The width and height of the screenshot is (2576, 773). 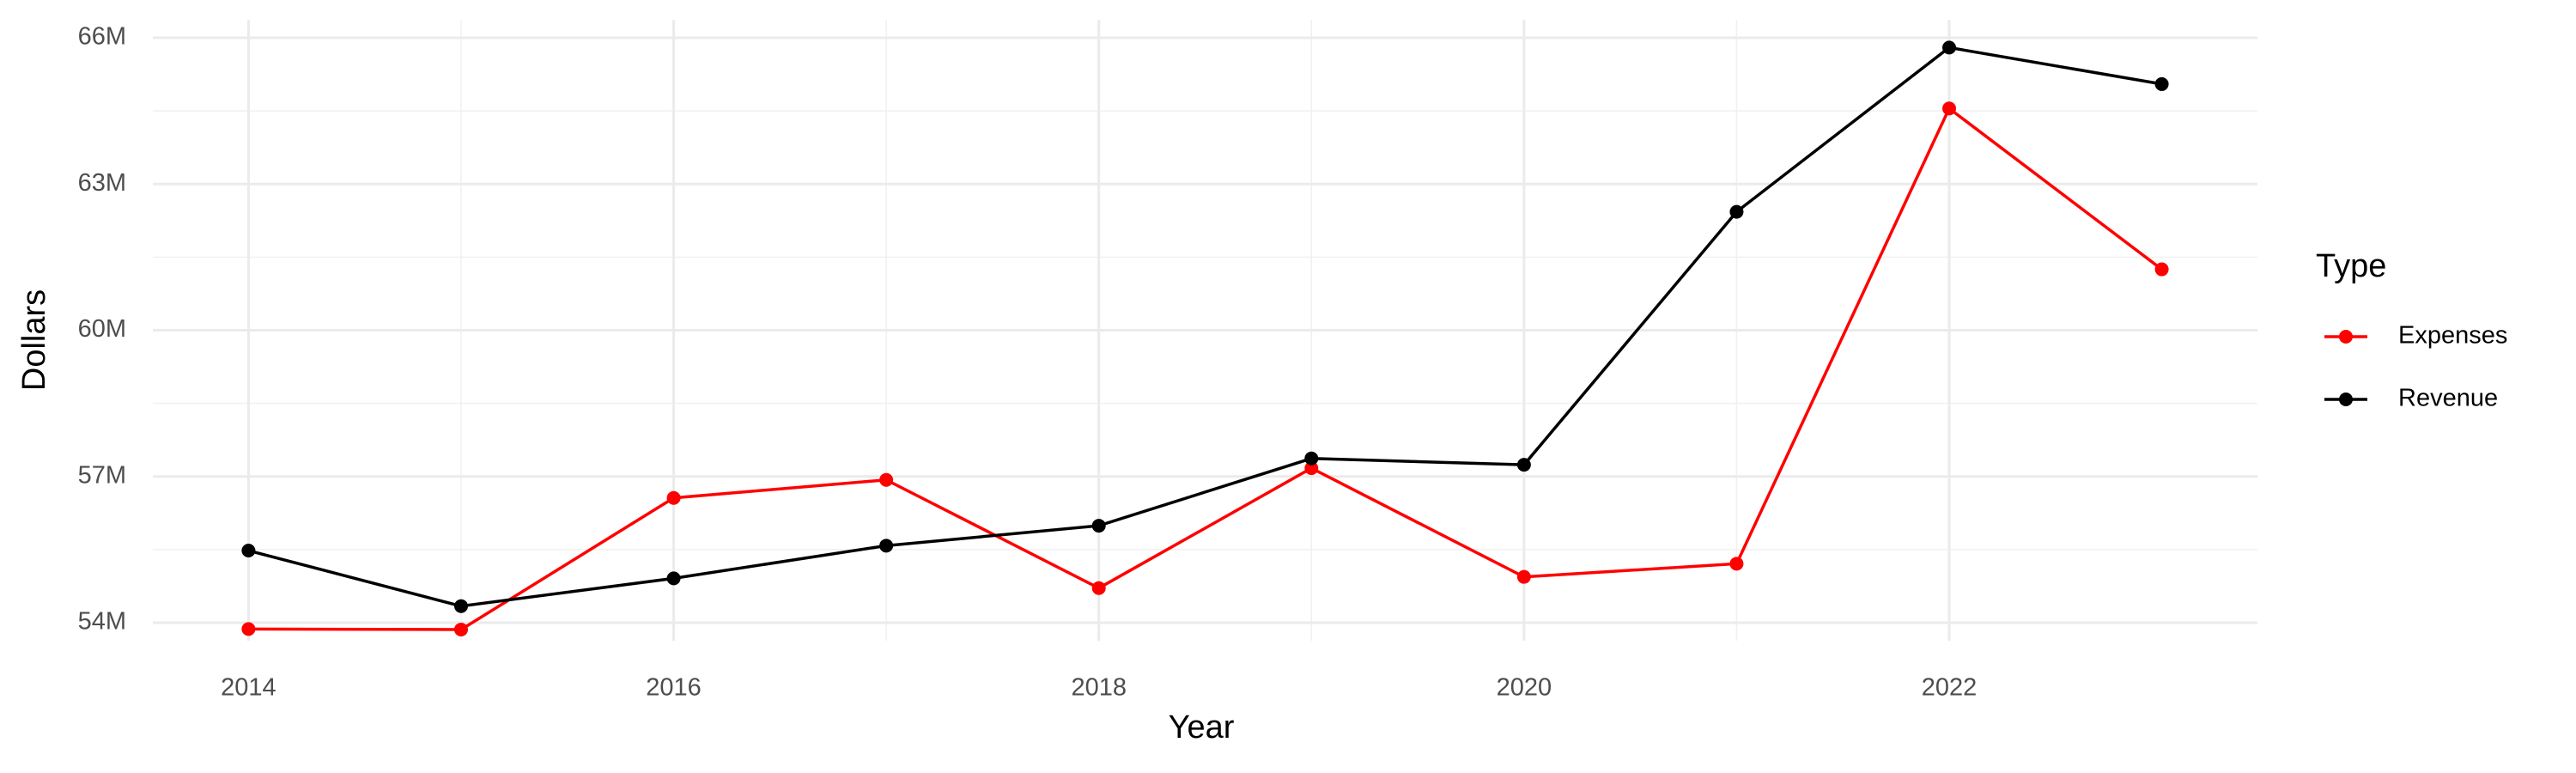 What do you see at coordinates (2452, 336) in the screenshot?
I see `legend-label: Expenses` at bounding box center [2452, 336].